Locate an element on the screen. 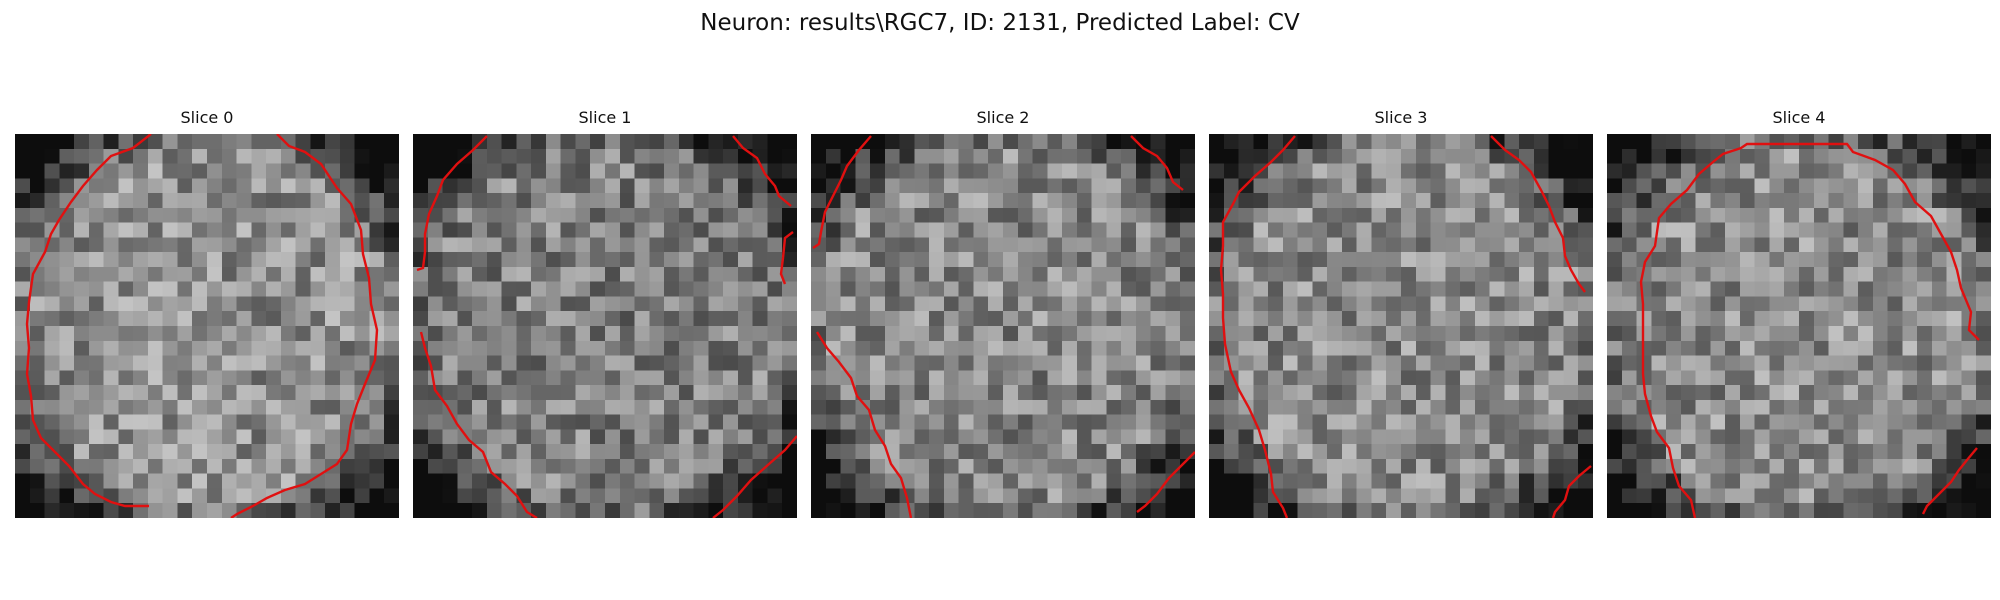 The image size is (2000, 600). slice-title-2: Slice 2 is located at coordinates (1003, 117).